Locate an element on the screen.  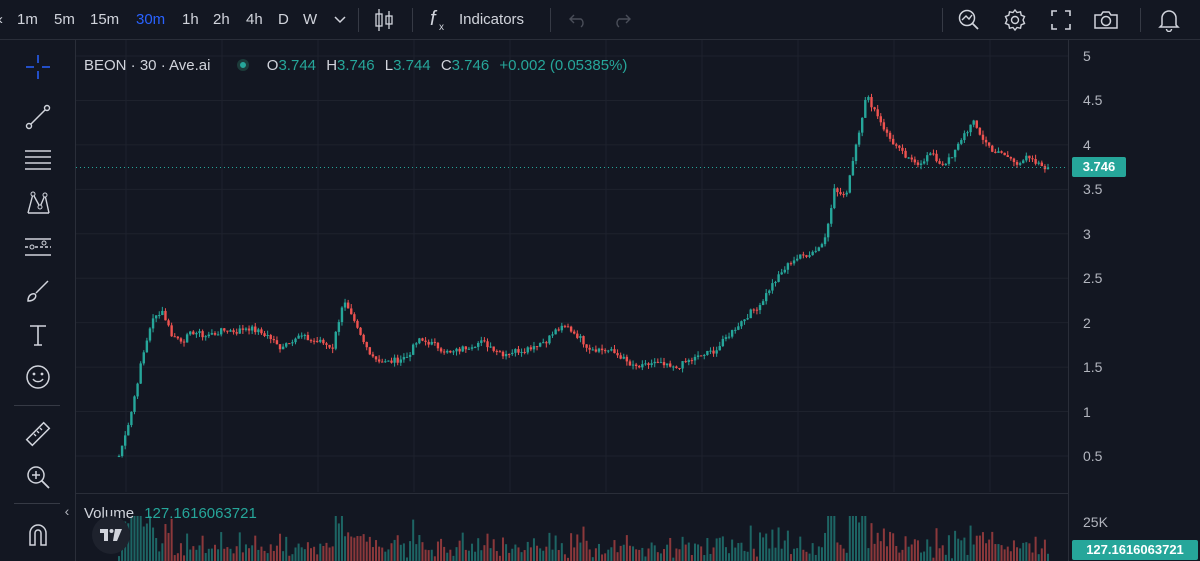
interval-w: W is located at coordinates (310, 19).